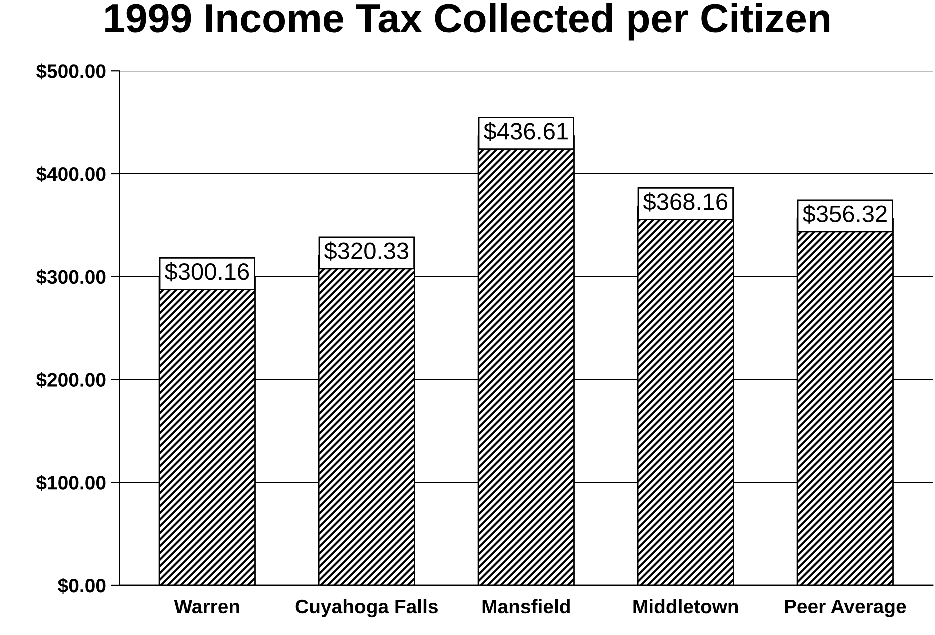 The image size is (935, 635). What do you see at coordinates (685, 202) in the screenshot?
I see `data-label: $368.16` at bounding box center [685, 202].